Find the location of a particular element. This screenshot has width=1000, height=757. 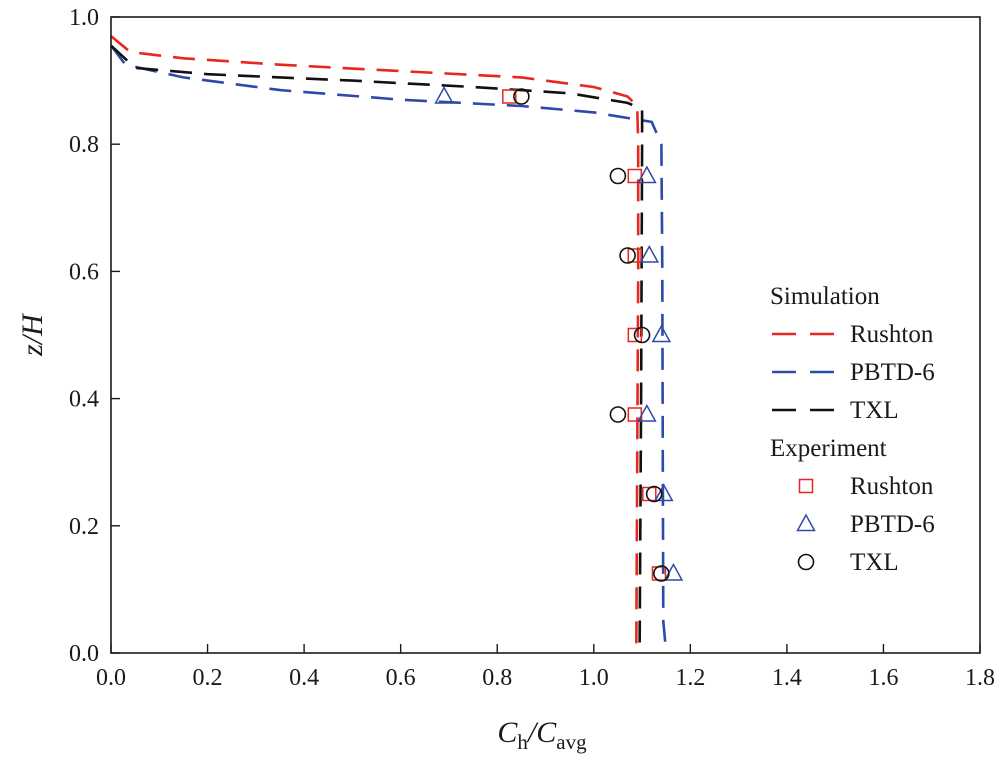

x-tick-label: 1.6 is located at coordinates (883, 678).